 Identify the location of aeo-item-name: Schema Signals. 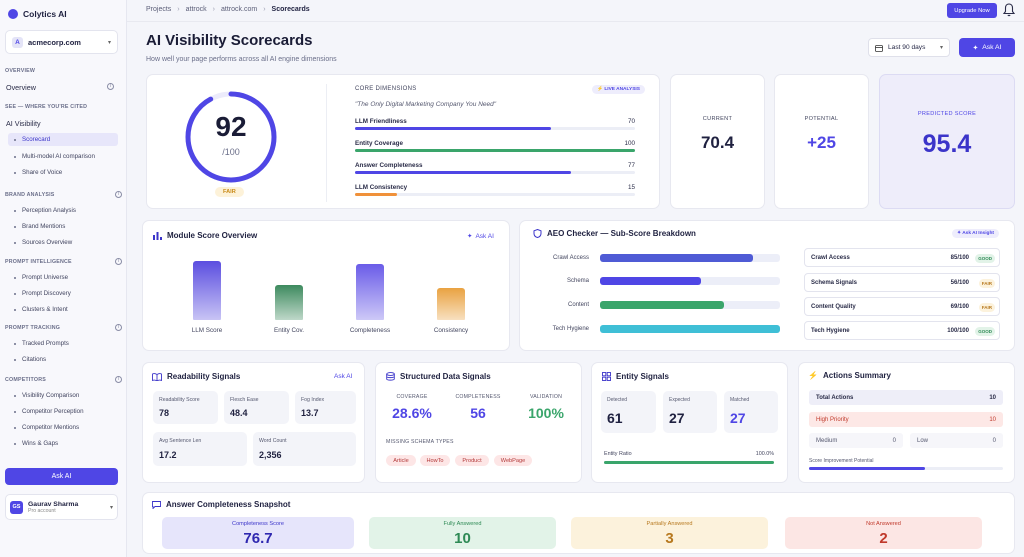
(834, 283).